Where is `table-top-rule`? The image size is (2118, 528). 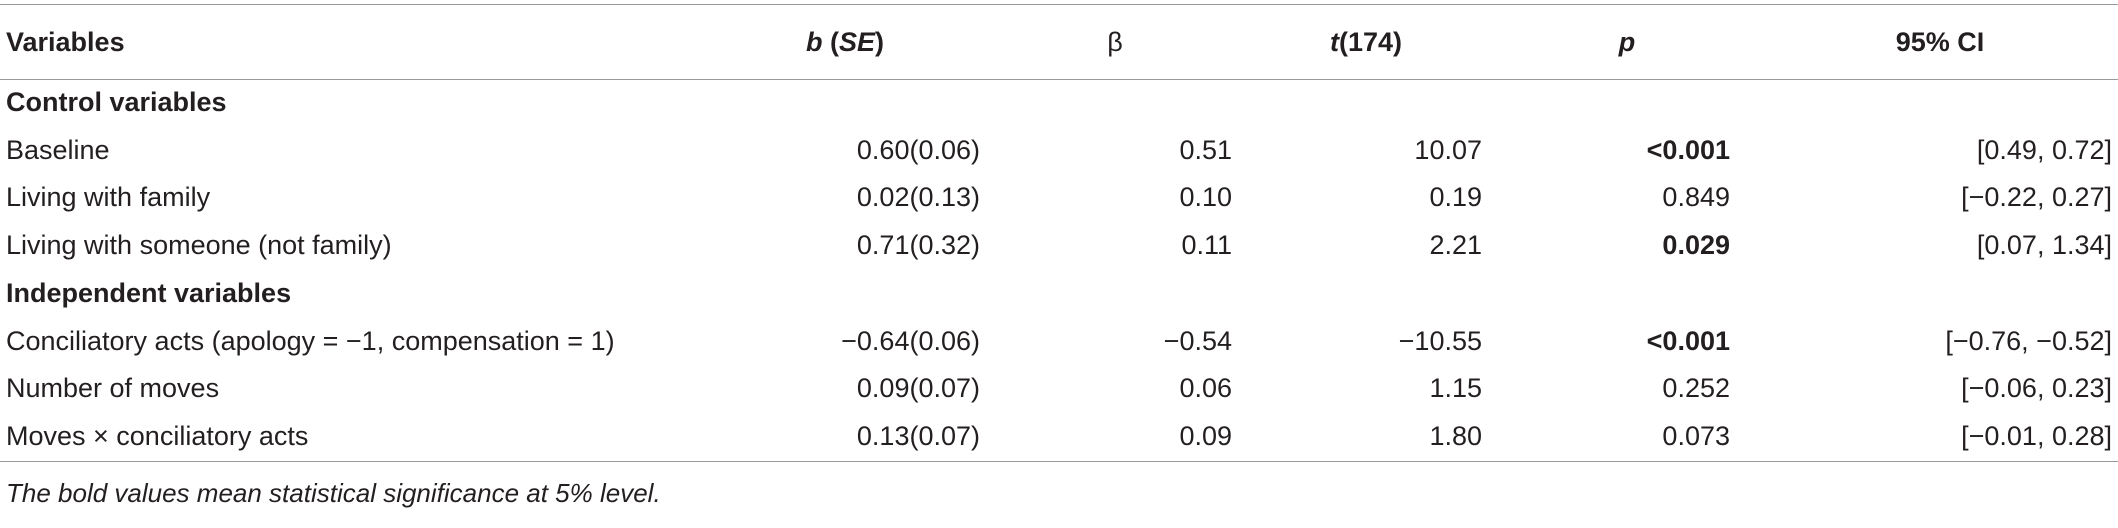 table-top-rule is located at coordinates (1059, 4).